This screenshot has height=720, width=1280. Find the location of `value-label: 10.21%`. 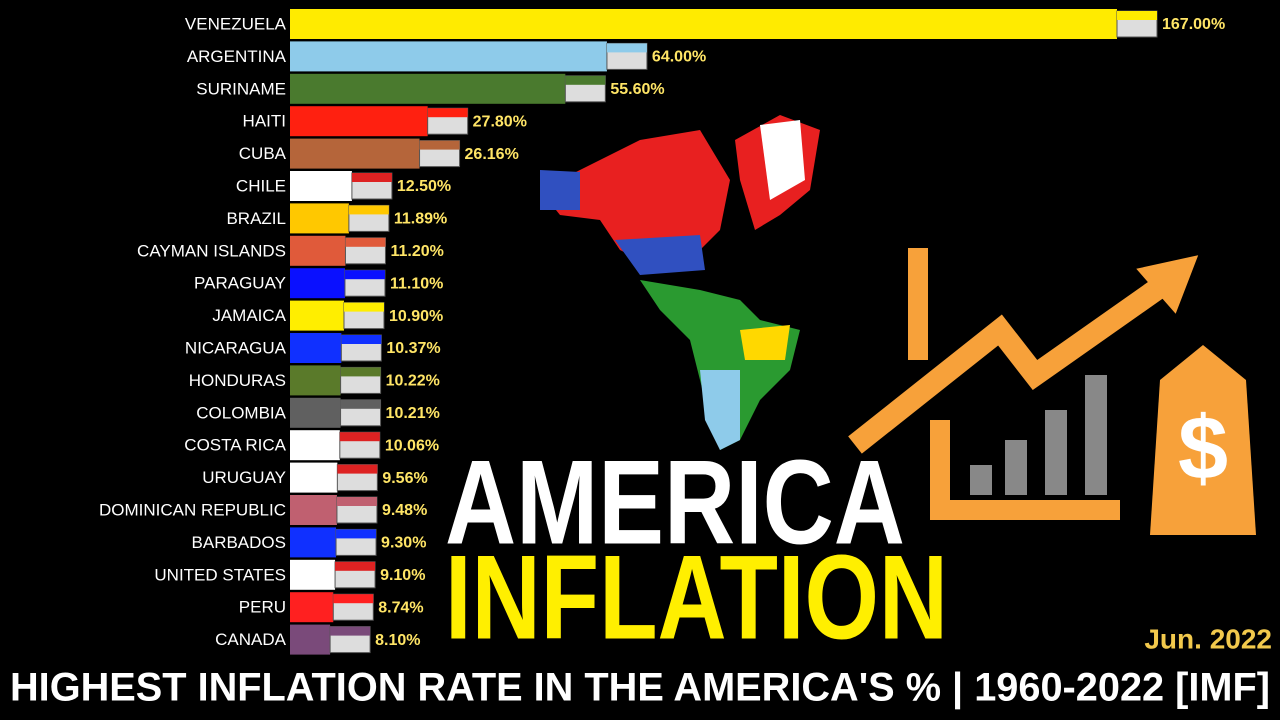

value-label: 10.21% is located at coordinates (413, 413).